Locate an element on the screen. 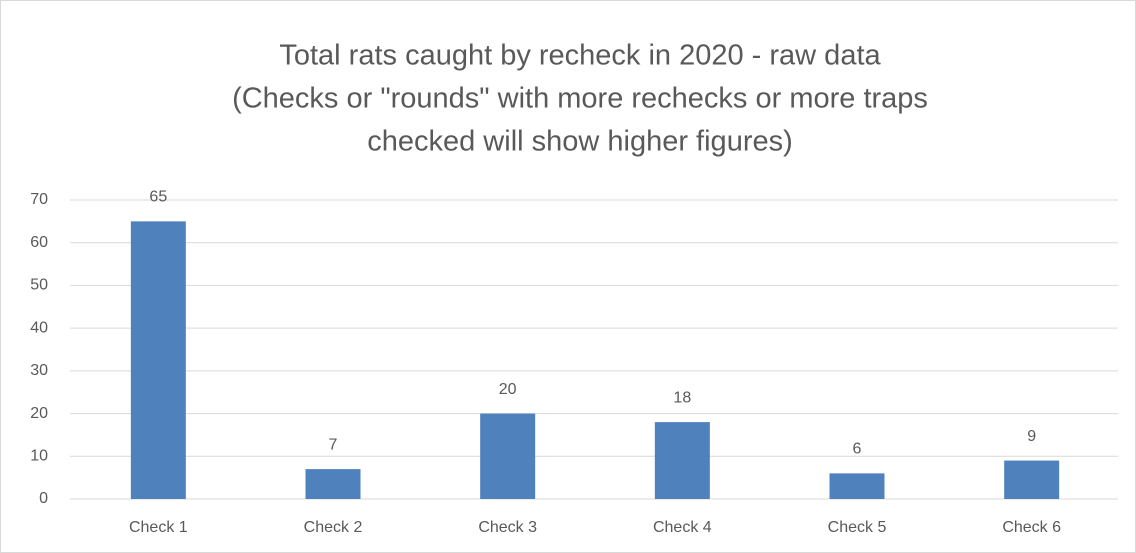 This screenshot has width=1136, height=553. data-label: 9 is located at coordinates (1031, 436).